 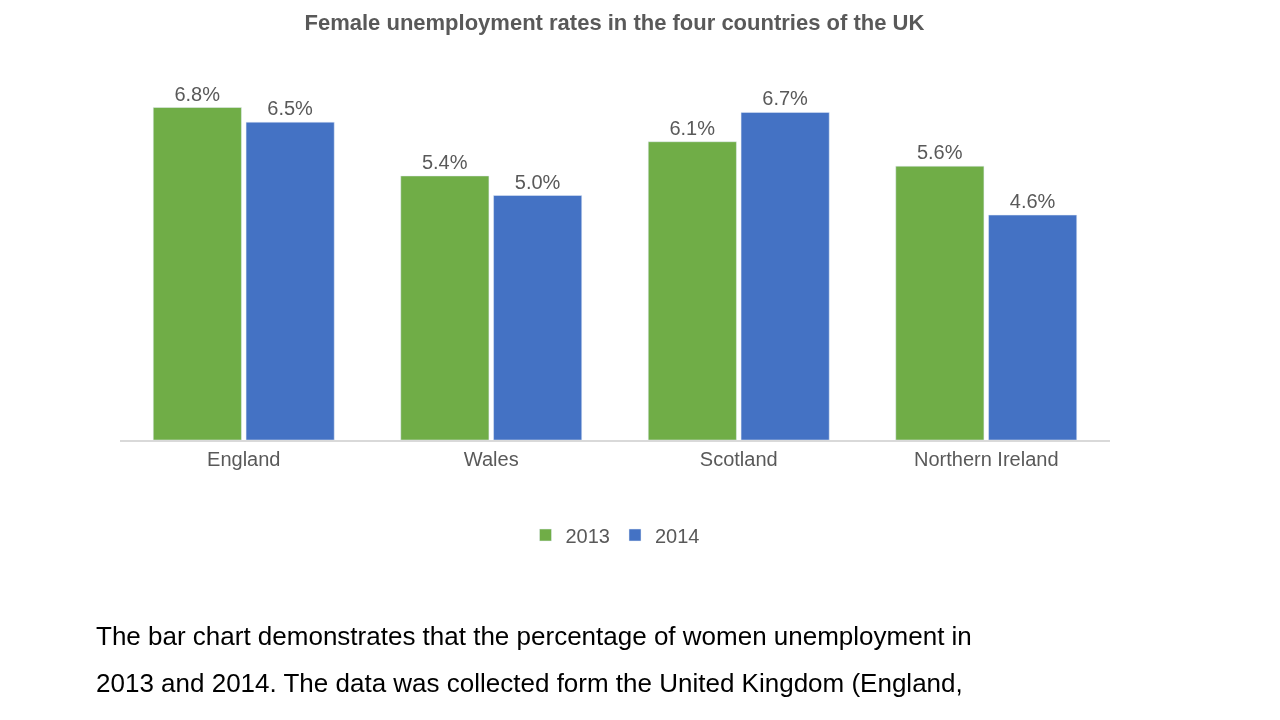 I want to click on x-tick-label: Northern Ireland, so click(x=986, y=459).